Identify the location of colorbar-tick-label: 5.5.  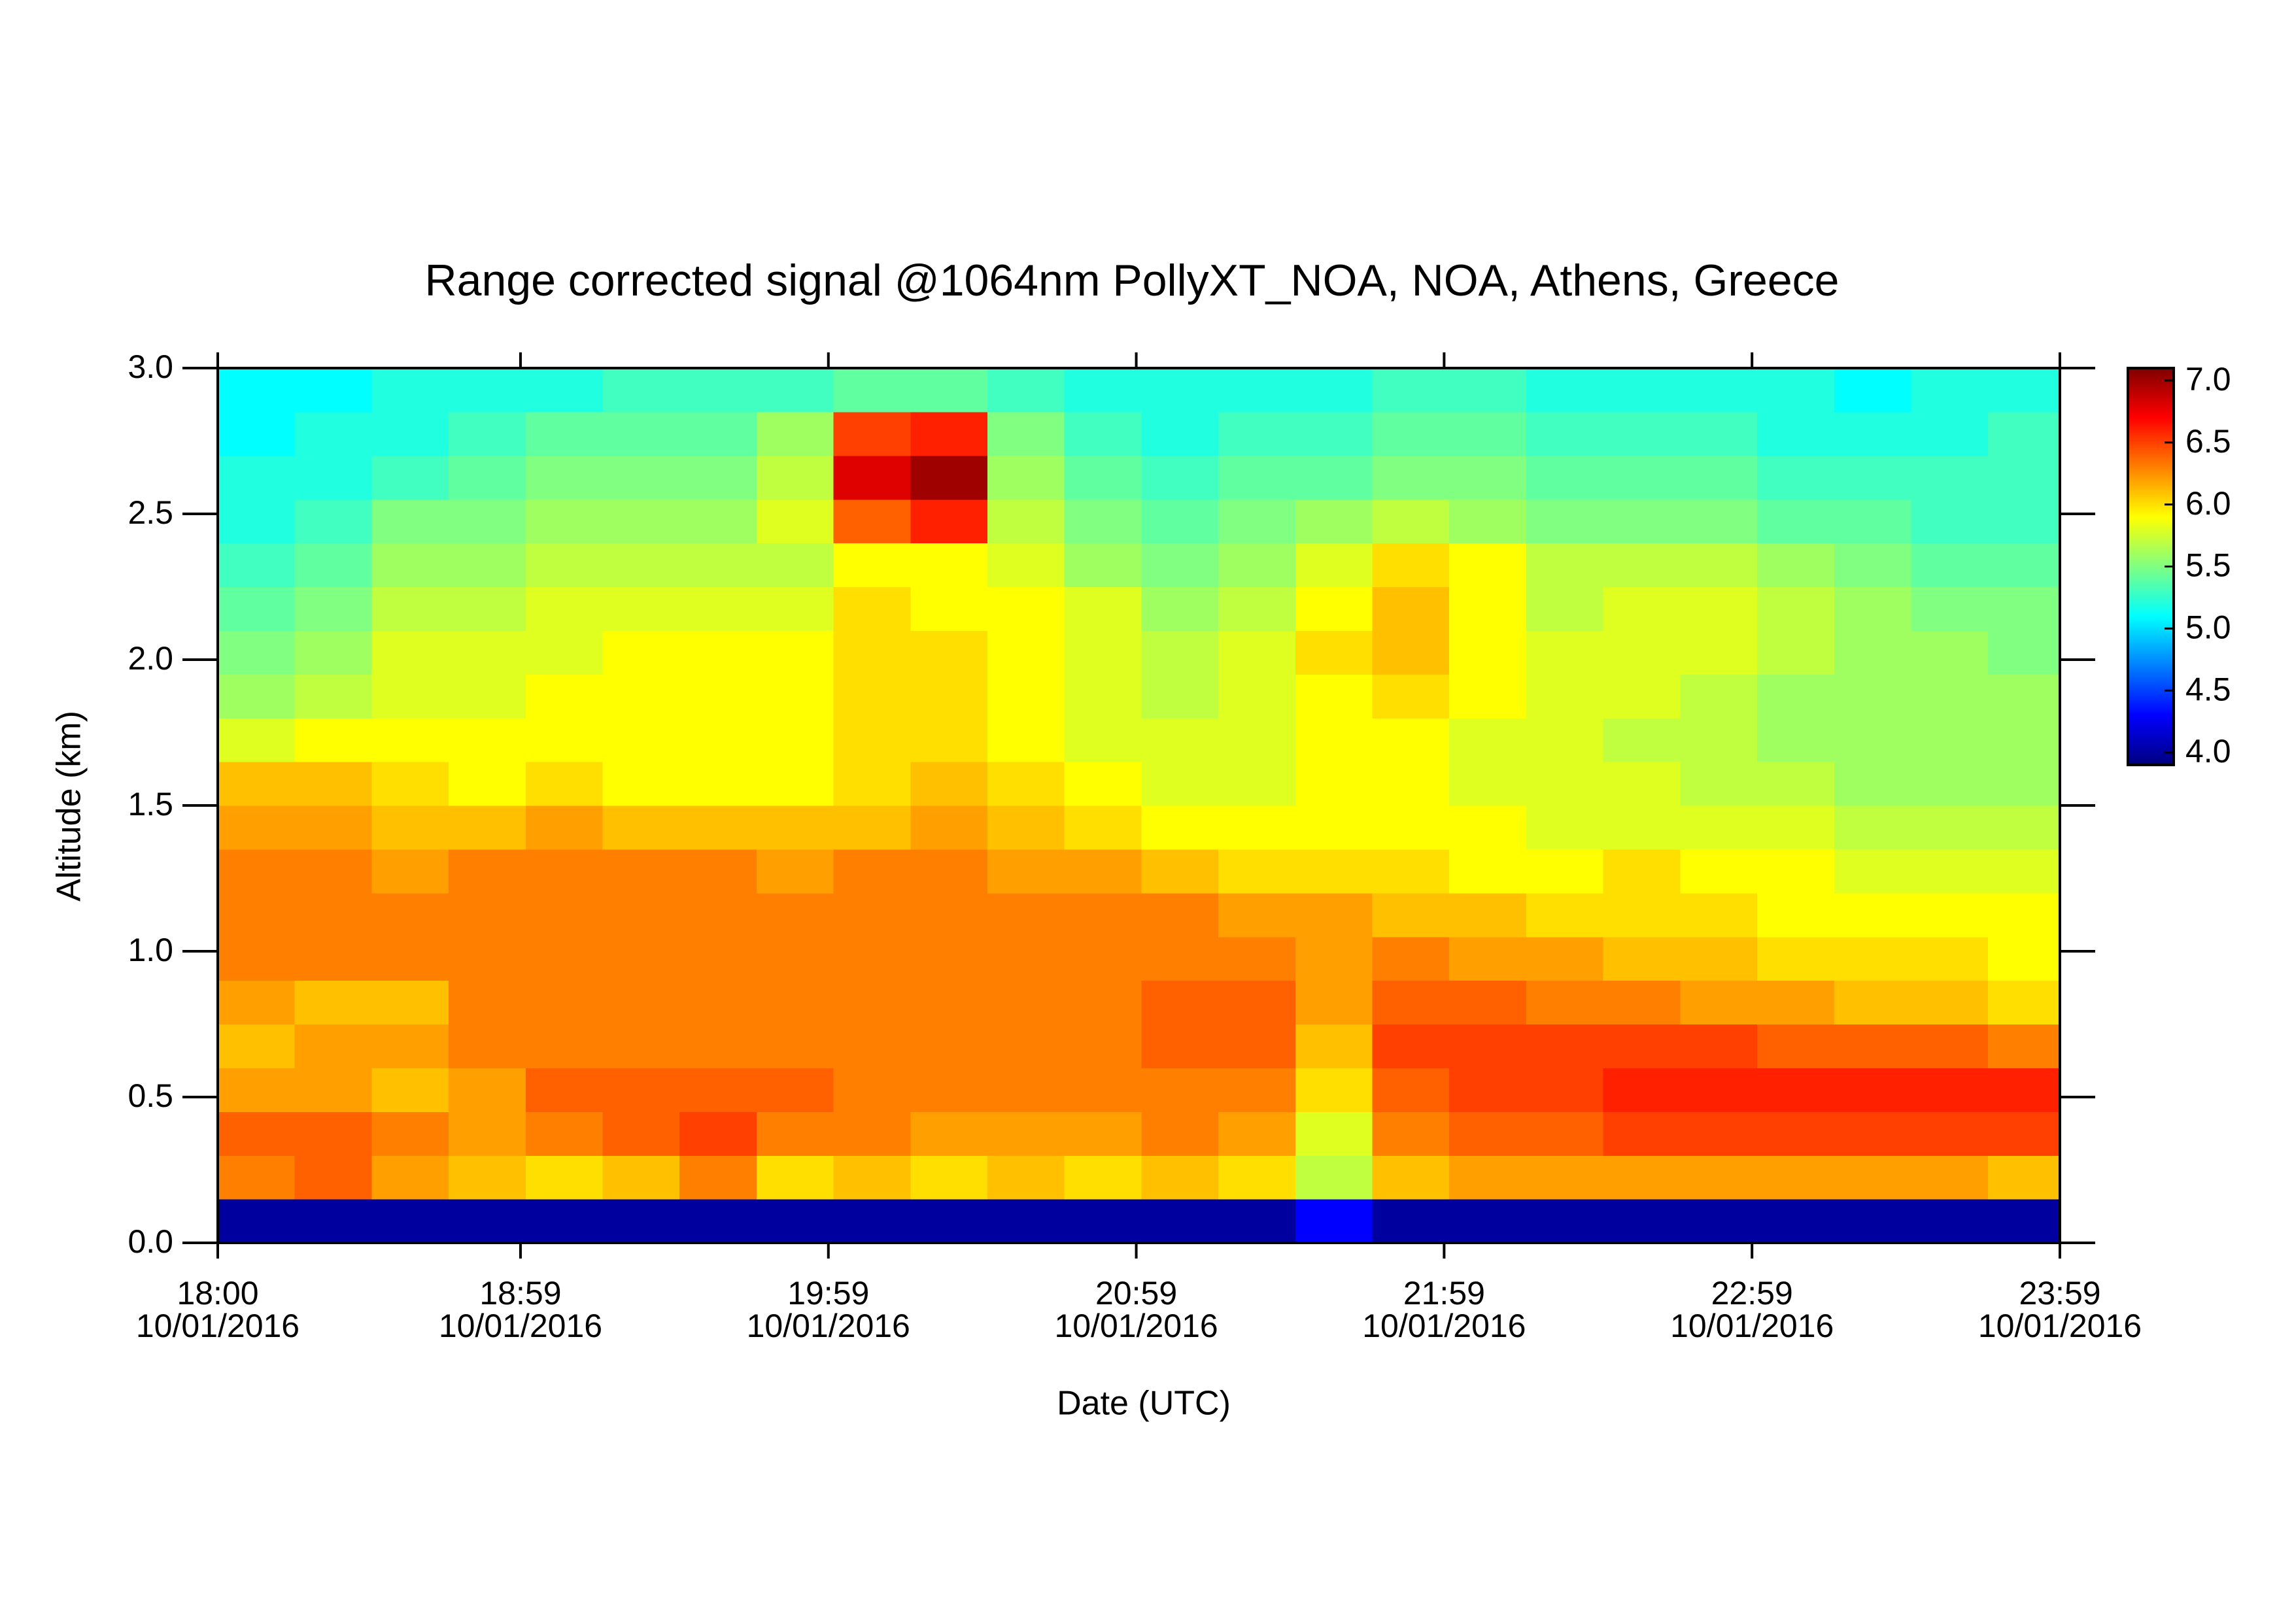
(2208, 565).